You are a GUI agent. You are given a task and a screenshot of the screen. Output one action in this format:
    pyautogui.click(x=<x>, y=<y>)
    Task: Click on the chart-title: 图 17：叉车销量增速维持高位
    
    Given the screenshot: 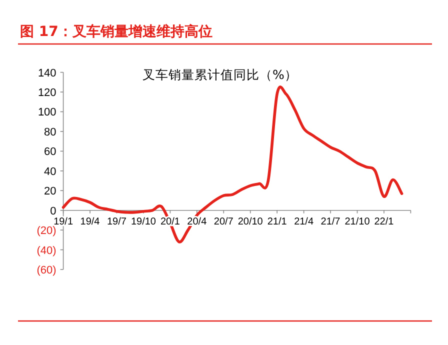 What is the action you would take?
    pyautogui.click(x=116, y=31)
    